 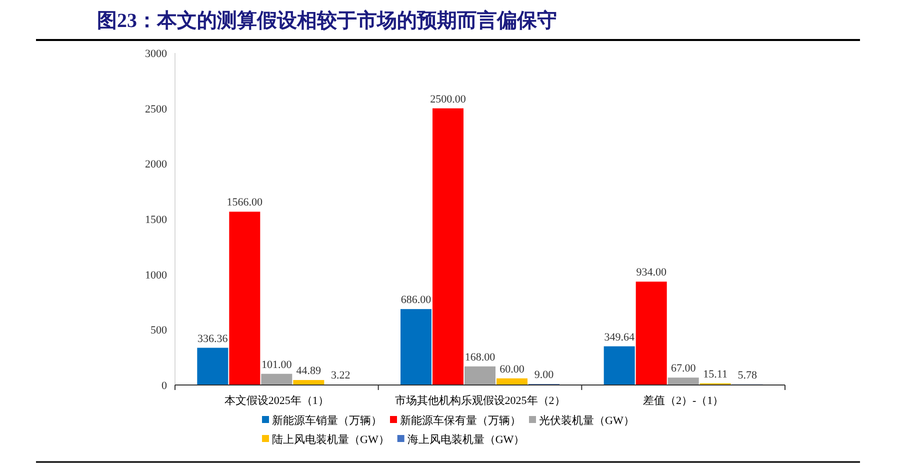 I want to click on data-label: 3.22, so click(x=340, y=376).